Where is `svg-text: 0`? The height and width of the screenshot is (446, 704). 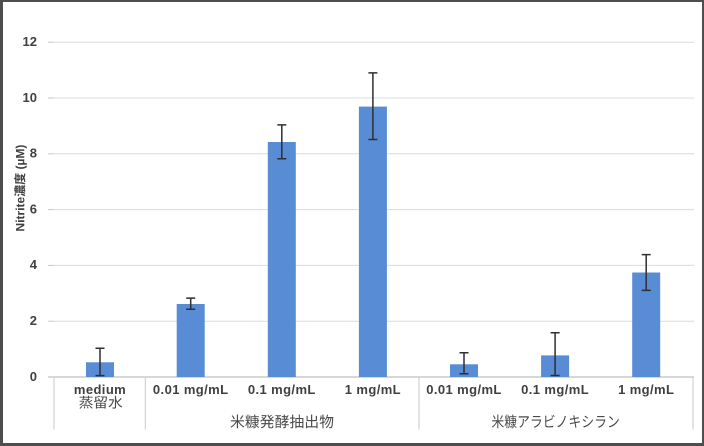 svg-text: 0 is located at coordinates (33, 376).